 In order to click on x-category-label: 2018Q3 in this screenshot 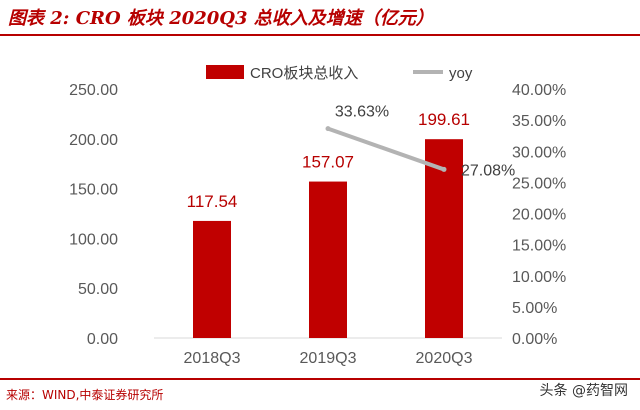, I will do `click(212, 358)`.